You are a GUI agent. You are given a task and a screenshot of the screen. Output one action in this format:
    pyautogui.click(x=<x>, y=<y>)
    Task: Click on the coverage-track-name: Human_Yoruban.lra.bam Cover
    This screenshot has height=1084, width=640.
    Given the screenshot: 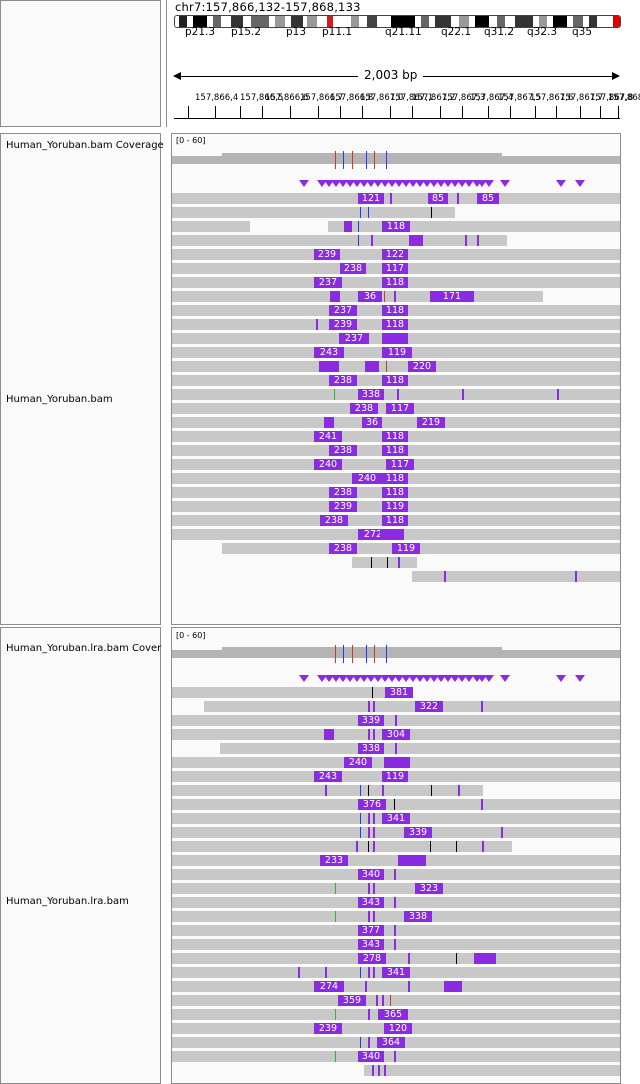 What is the action you would take?
    pyautogui.click(x=84, y=648)
    